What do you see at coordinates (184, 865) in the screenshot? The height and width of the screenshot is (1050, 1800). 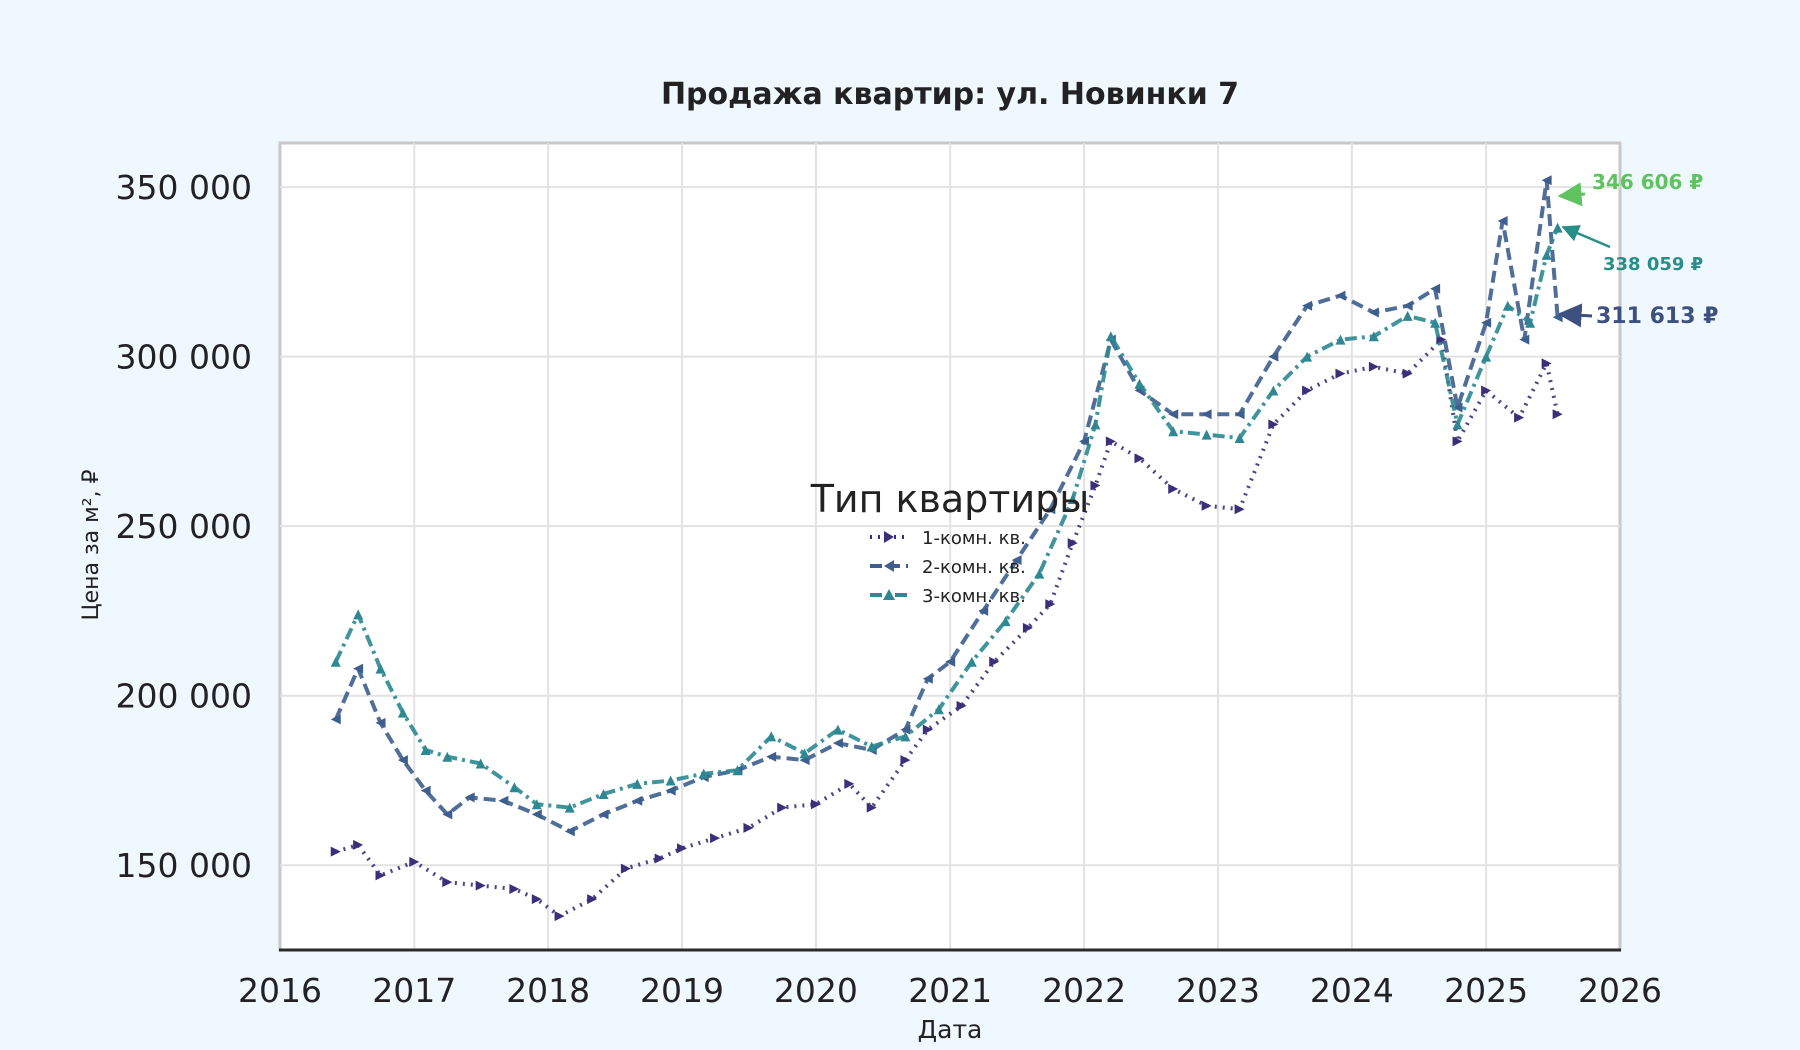 I see `y-tick-label-150000: 150 000` at bounding box center [184, 865].